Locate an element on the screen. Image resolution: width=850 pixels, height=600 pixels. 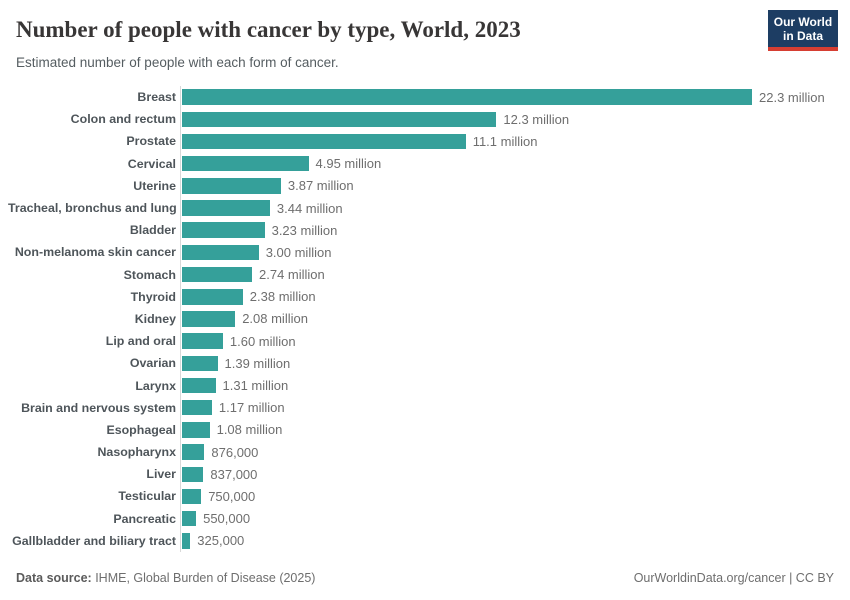
category-label: Non-melanoma skin cancer is located at coordinates (95, 252).